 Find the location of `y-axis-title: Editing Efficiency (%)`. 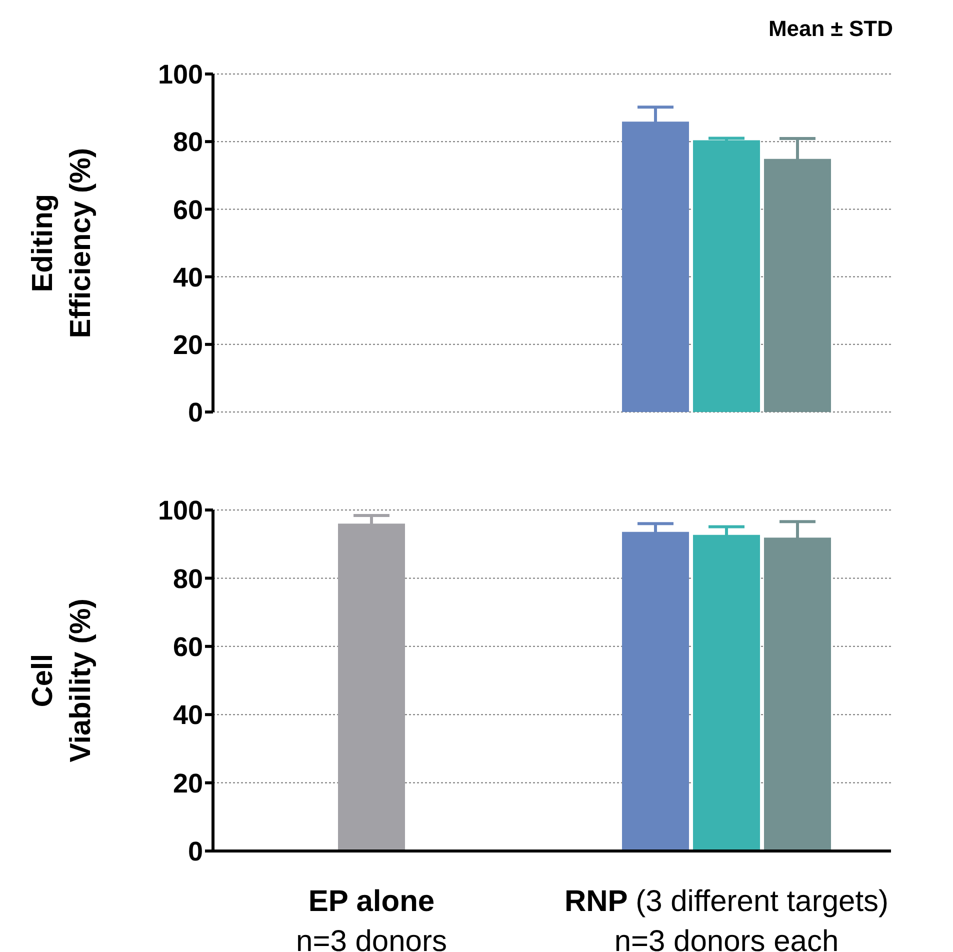

y-axis-title: Editing Efficiency (%) is located at coordinates (62, 243).